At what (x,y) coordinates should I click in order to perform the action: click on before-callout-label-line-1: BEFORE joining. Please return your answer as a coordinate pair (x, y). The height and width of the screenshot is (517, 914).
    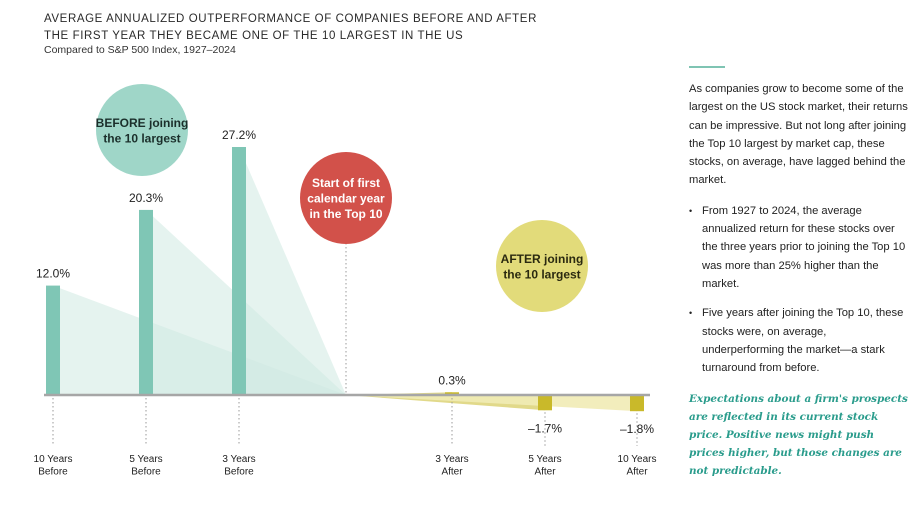
    Looking at the image, I should click on (142, 123).